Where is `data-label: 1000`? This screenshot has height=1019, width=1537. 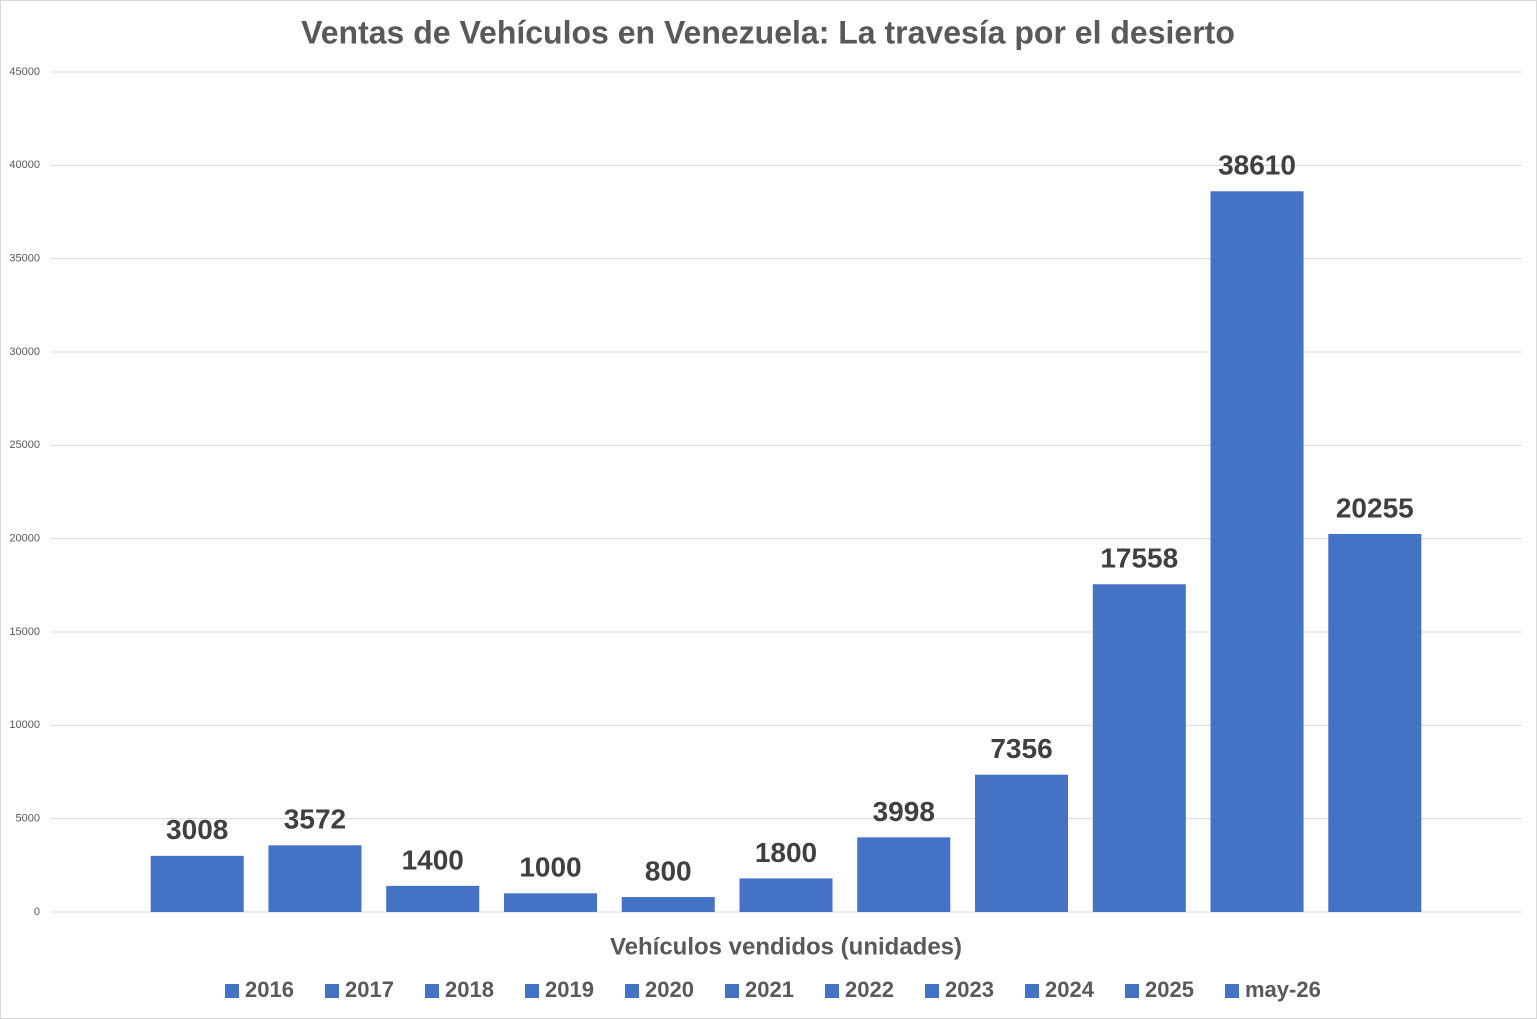 data-label: 1000 is located at coordinates (550, 867).